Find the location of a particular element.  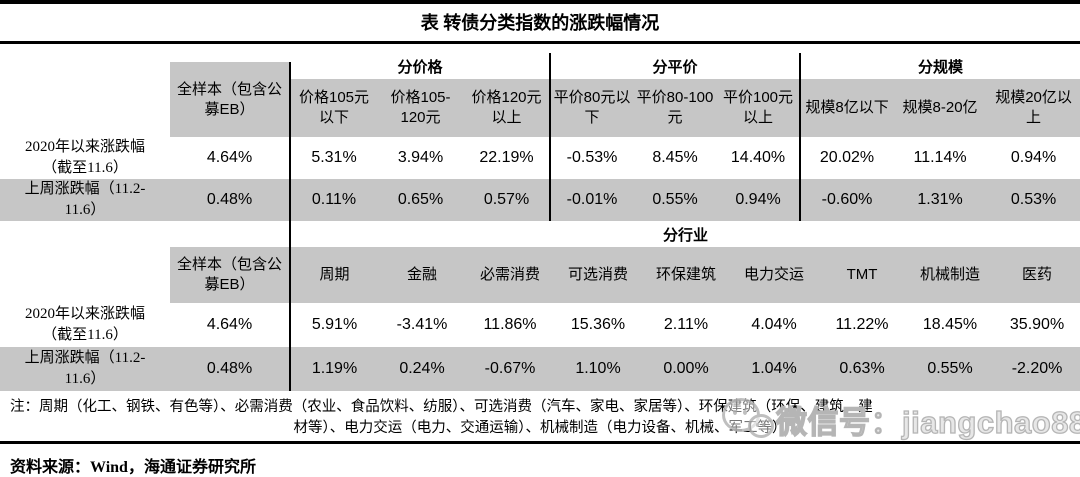

value-cell: 2.11% is located at coordinates (686, 324).